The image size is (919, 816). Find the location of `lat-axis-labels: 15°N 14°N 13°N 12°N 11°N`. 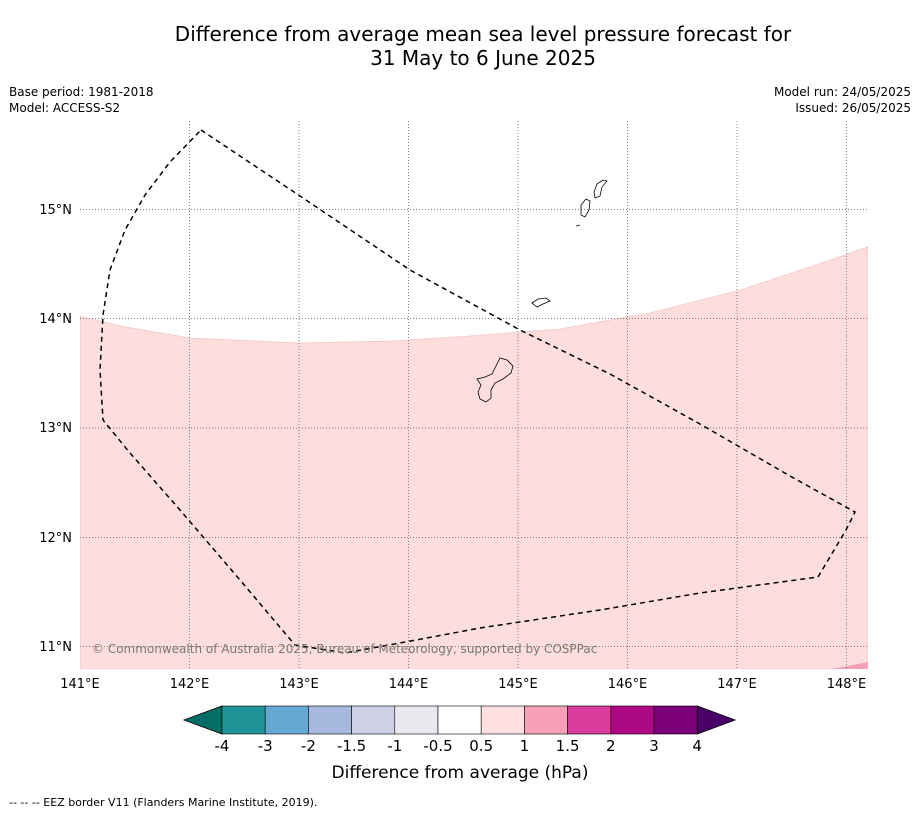

lat-axis-labels: 15°N 14°N 13°N 12°N 11°N is located at coordinates (55, 429).